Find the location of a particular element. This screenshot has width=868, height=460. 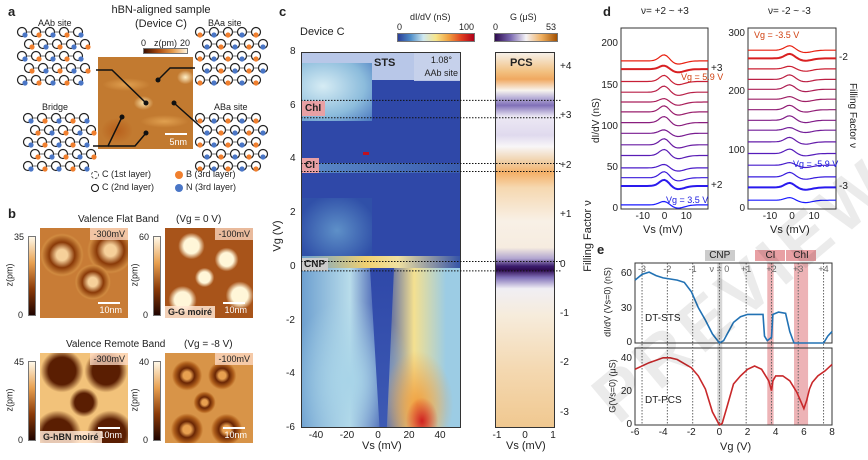

bias-tag: -100mV is located at coordinates (234, 359).